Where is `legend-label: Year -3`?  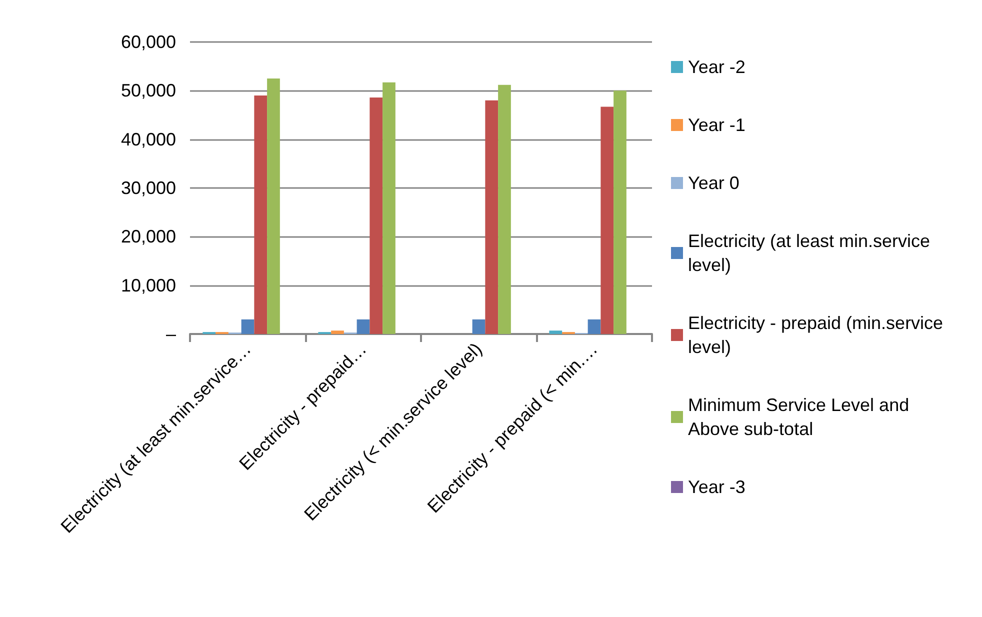 legend-label: Year -3 is located at coordinates (717, 487).